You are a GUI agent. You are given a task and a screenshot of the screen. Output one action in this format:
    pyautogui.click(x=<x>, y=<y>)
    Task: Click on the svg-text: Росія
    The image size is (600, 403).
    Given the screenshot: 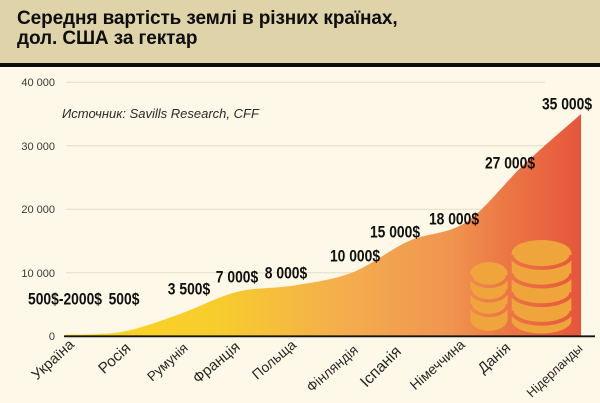 What is the action you would take?
    pyautogui.click(x=114, y=359)
    